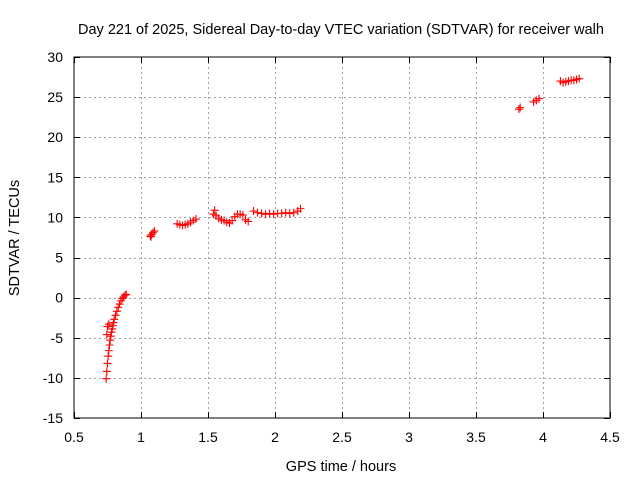 This screenshot has width=640, height=480. I want to click on x-tick-label: 3, so click(409, 437).